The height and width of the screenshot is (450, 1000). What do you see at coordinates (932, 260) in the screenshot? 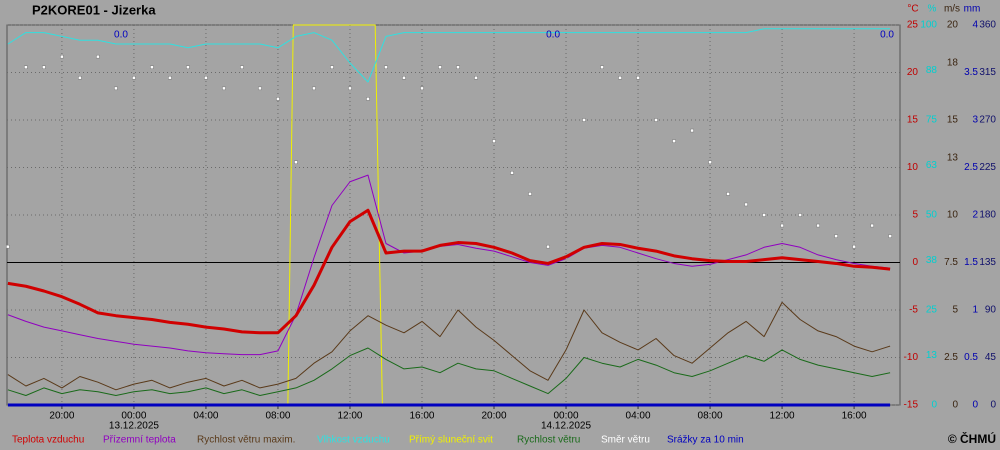
I see `y-tick-label: 38` at bounding box center [932, 260].